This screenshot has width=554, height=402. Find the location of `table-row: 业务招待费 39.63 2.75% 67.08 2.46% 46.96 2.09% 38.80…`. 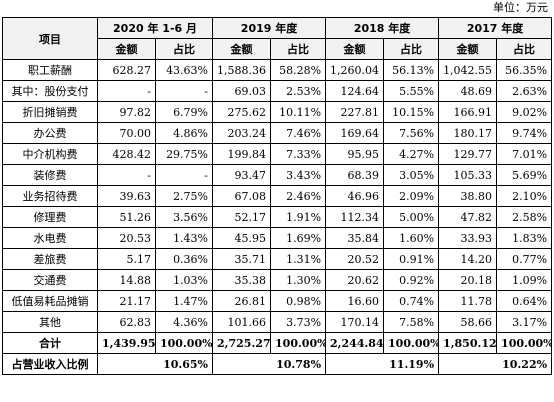

table-row: 业务招待费 39.63 2.75% 67.08 2.46% 46.96 2.09% 38.80… is located at coordinates (277, 196).